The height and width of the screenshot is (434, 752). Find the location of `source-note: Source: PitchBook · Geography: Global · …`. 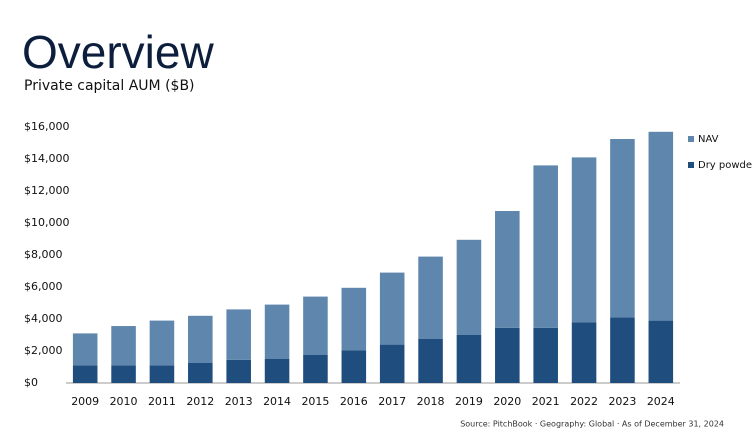

source-note: Source: PitchBook · Geography: Global · … is located at coordinates (592, 424).